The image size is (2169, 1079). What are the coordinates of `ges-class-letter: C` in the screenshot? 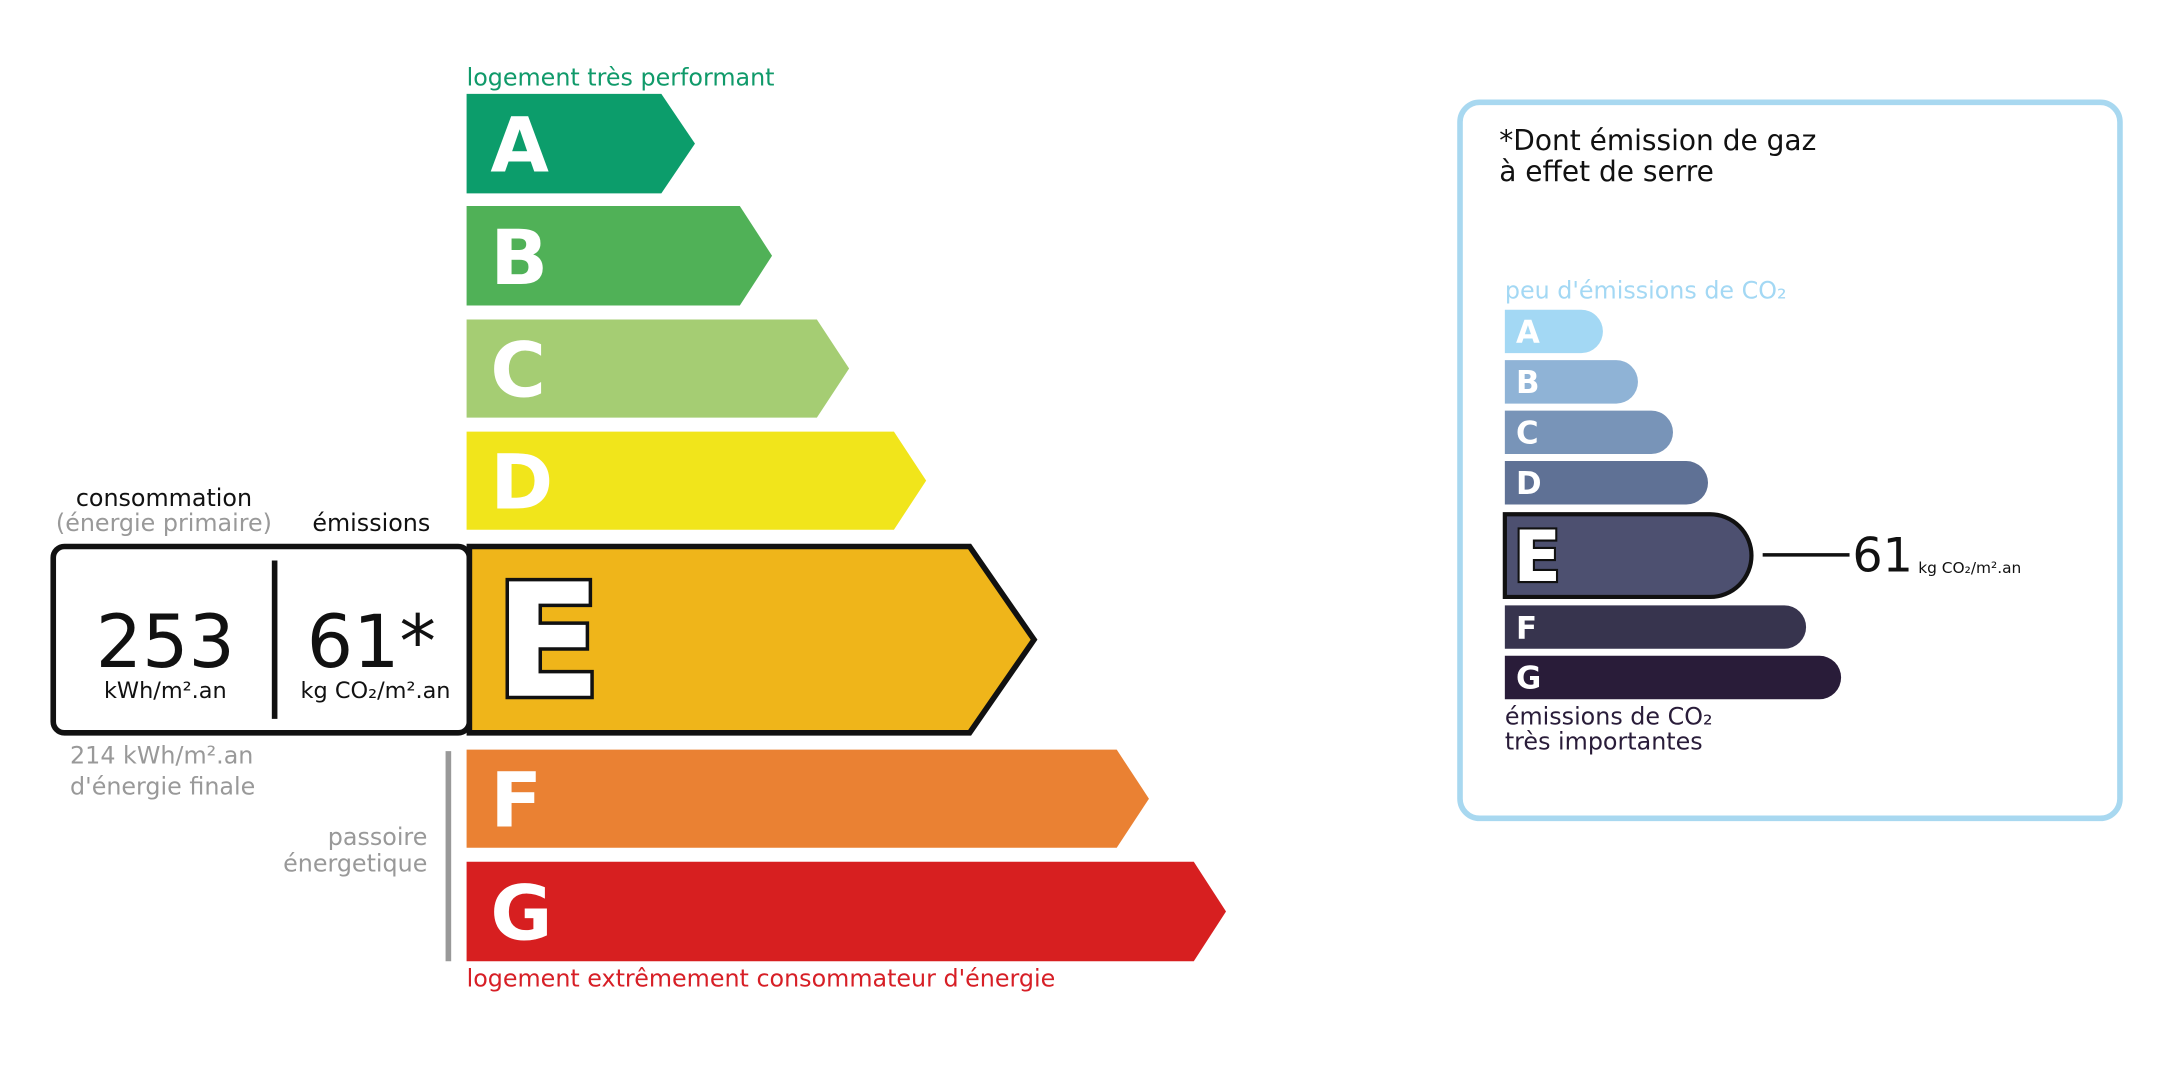 It's located at (1527, 434).